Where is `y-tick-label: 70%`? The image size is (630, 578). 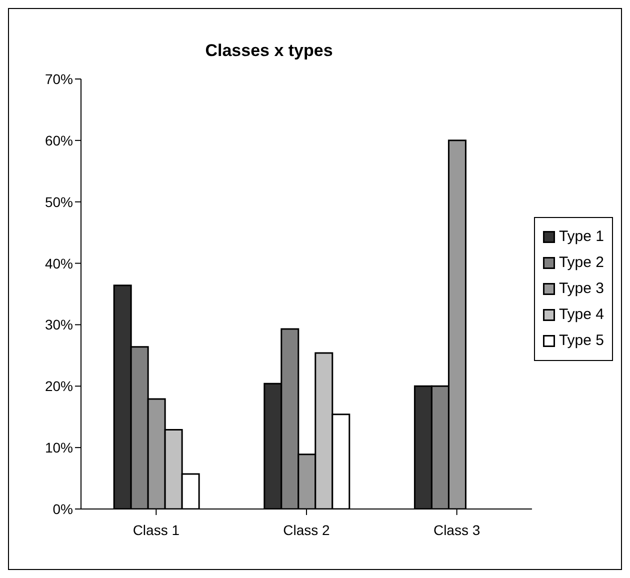 y-tick-label: 70% is located at coordinates (58, 78).